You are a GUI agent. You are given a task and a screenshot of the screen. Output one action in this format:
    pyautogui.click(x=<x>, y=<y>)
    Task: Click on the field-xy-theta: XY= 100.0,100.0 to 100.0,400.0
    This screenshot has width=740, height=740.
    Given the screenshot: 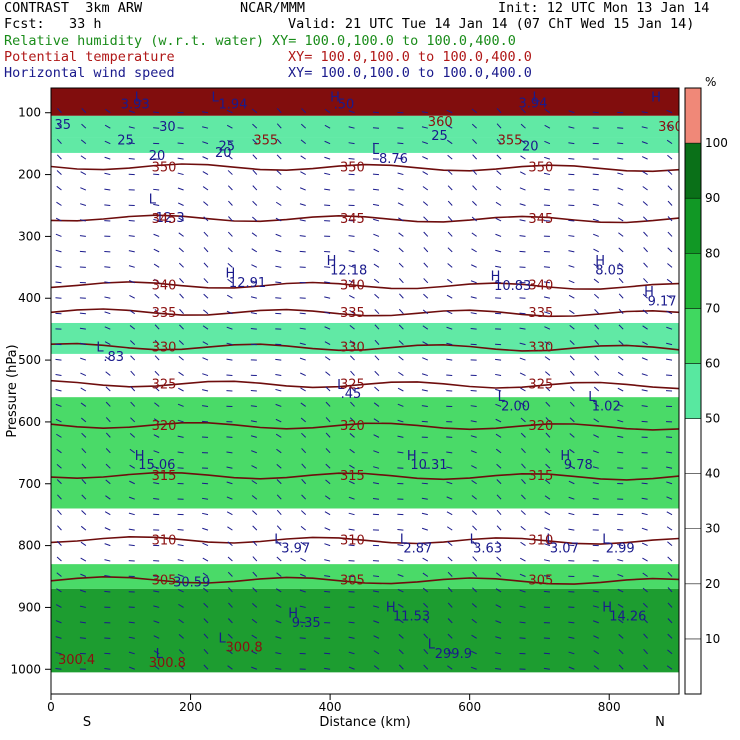 What is the action you would take?
    pyautogui.click(x=410, y=57)
    